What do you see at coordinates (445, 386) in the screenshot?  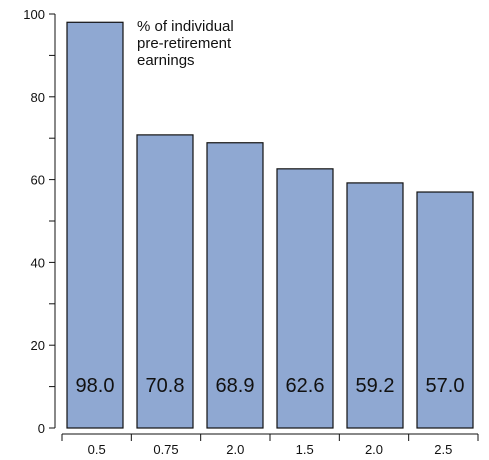 I see `bar-value-label: 57.0` at bounding box center [445, 386].